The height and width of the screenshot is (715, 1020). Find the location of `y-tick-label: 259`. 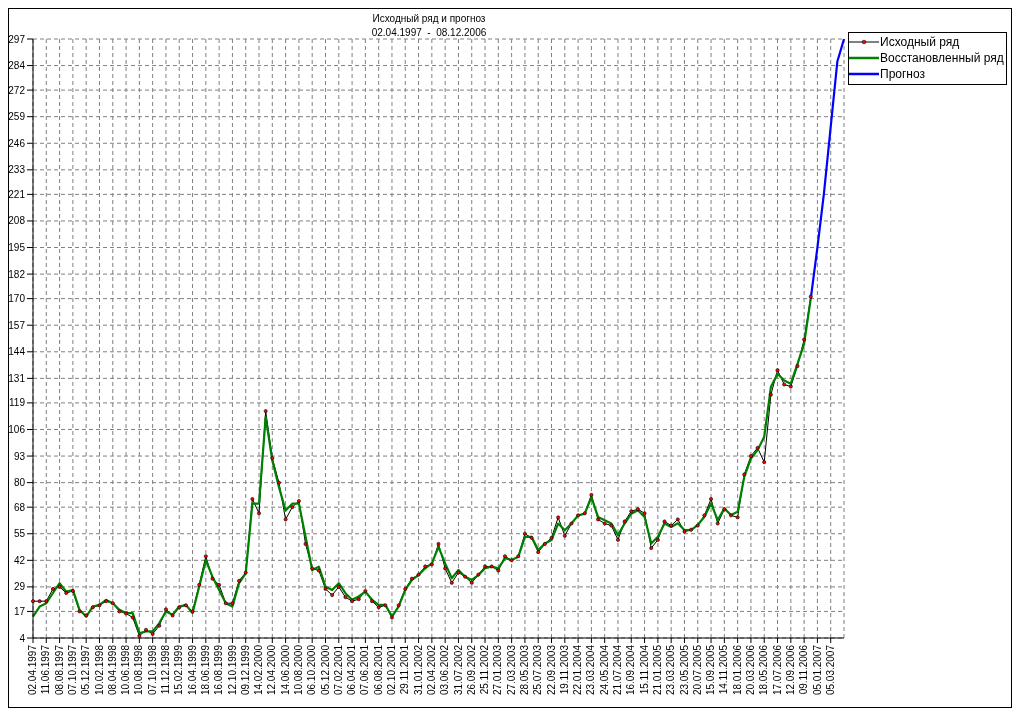

y-tick-label: 259 is located at coordinates (17, 117).